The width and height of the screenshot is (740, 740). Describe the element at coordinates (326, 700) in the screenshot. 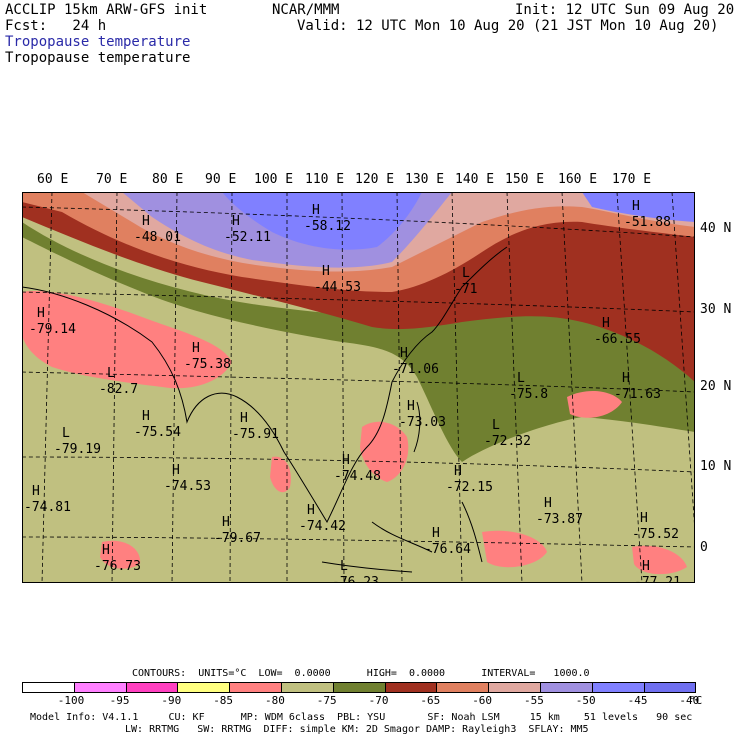

I see `colorbar-tick-label: -75` at that location.